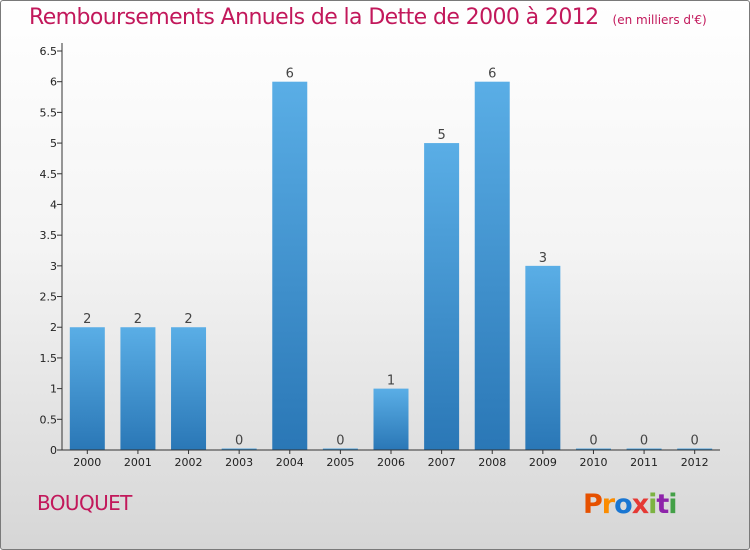  What do you see at coordinates (53, 327) in the screenshot?
I see `y-tick-label: 2` at bounding box center [53, 327].